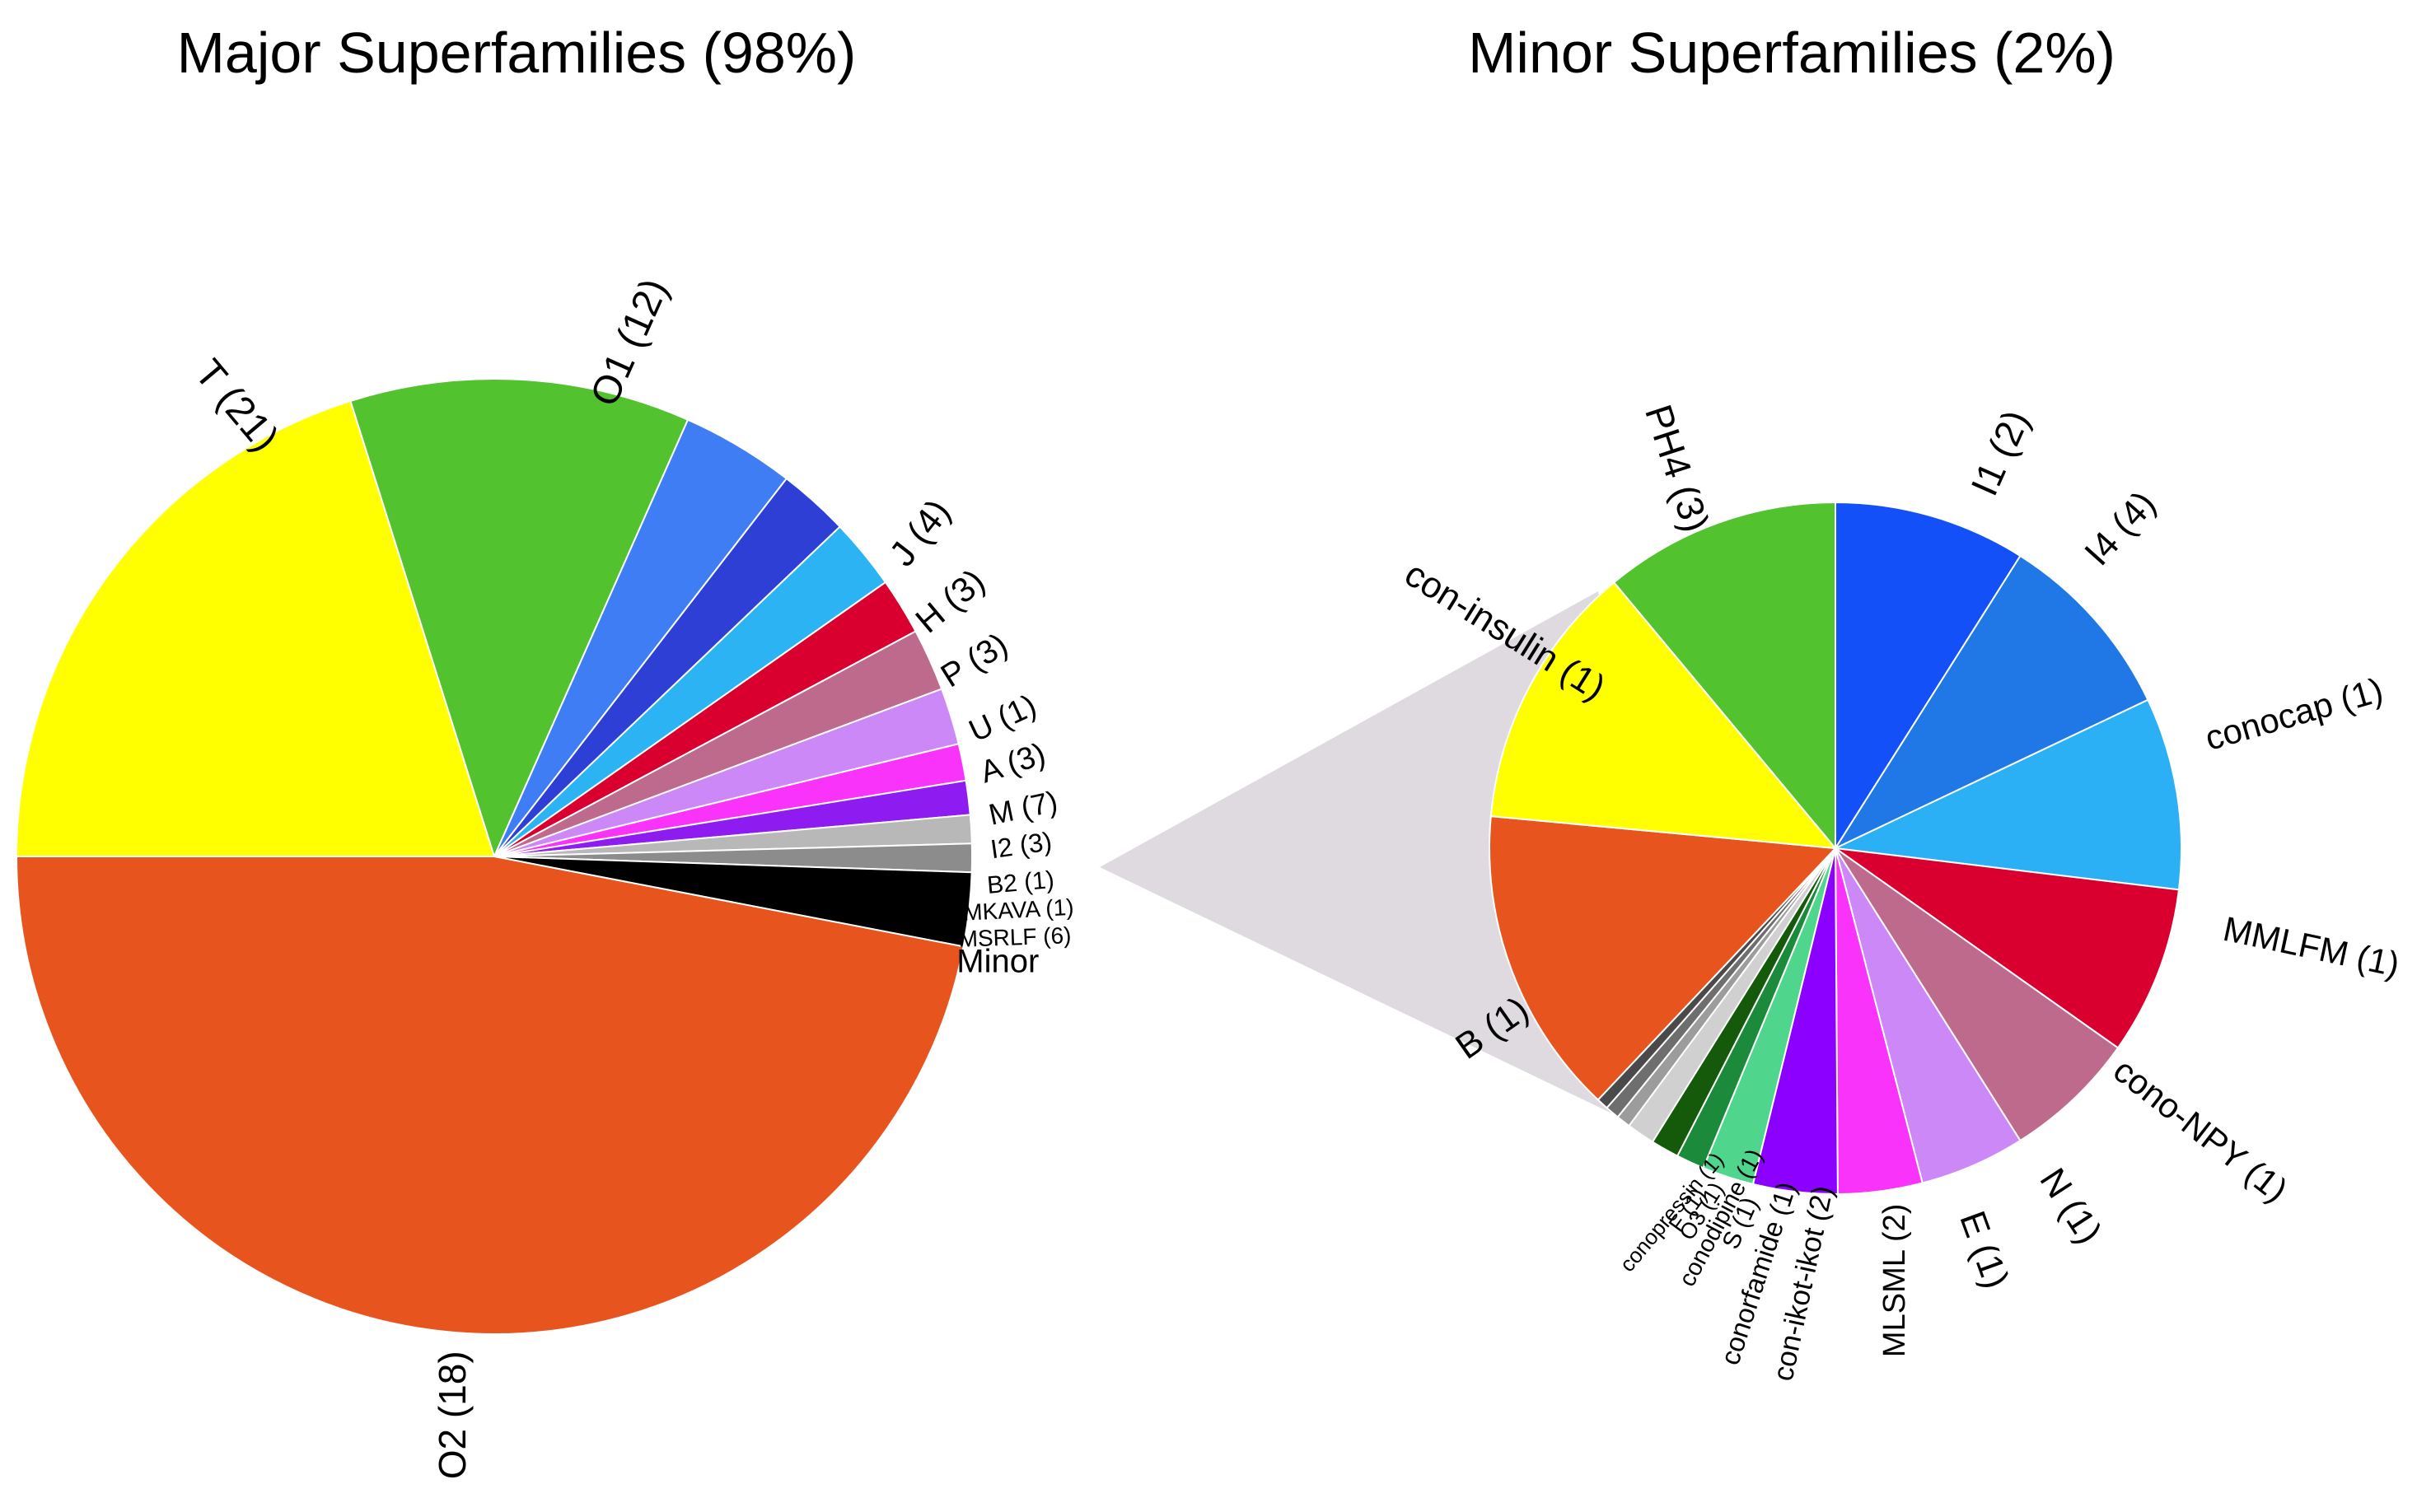 Image resolution: width=2431 pixels, height=1512 pixels. What do you see at coordinates (919, 533) in the screenshot?
I see `major-label-j-4: J (4)` at bounding box center [919, 533].